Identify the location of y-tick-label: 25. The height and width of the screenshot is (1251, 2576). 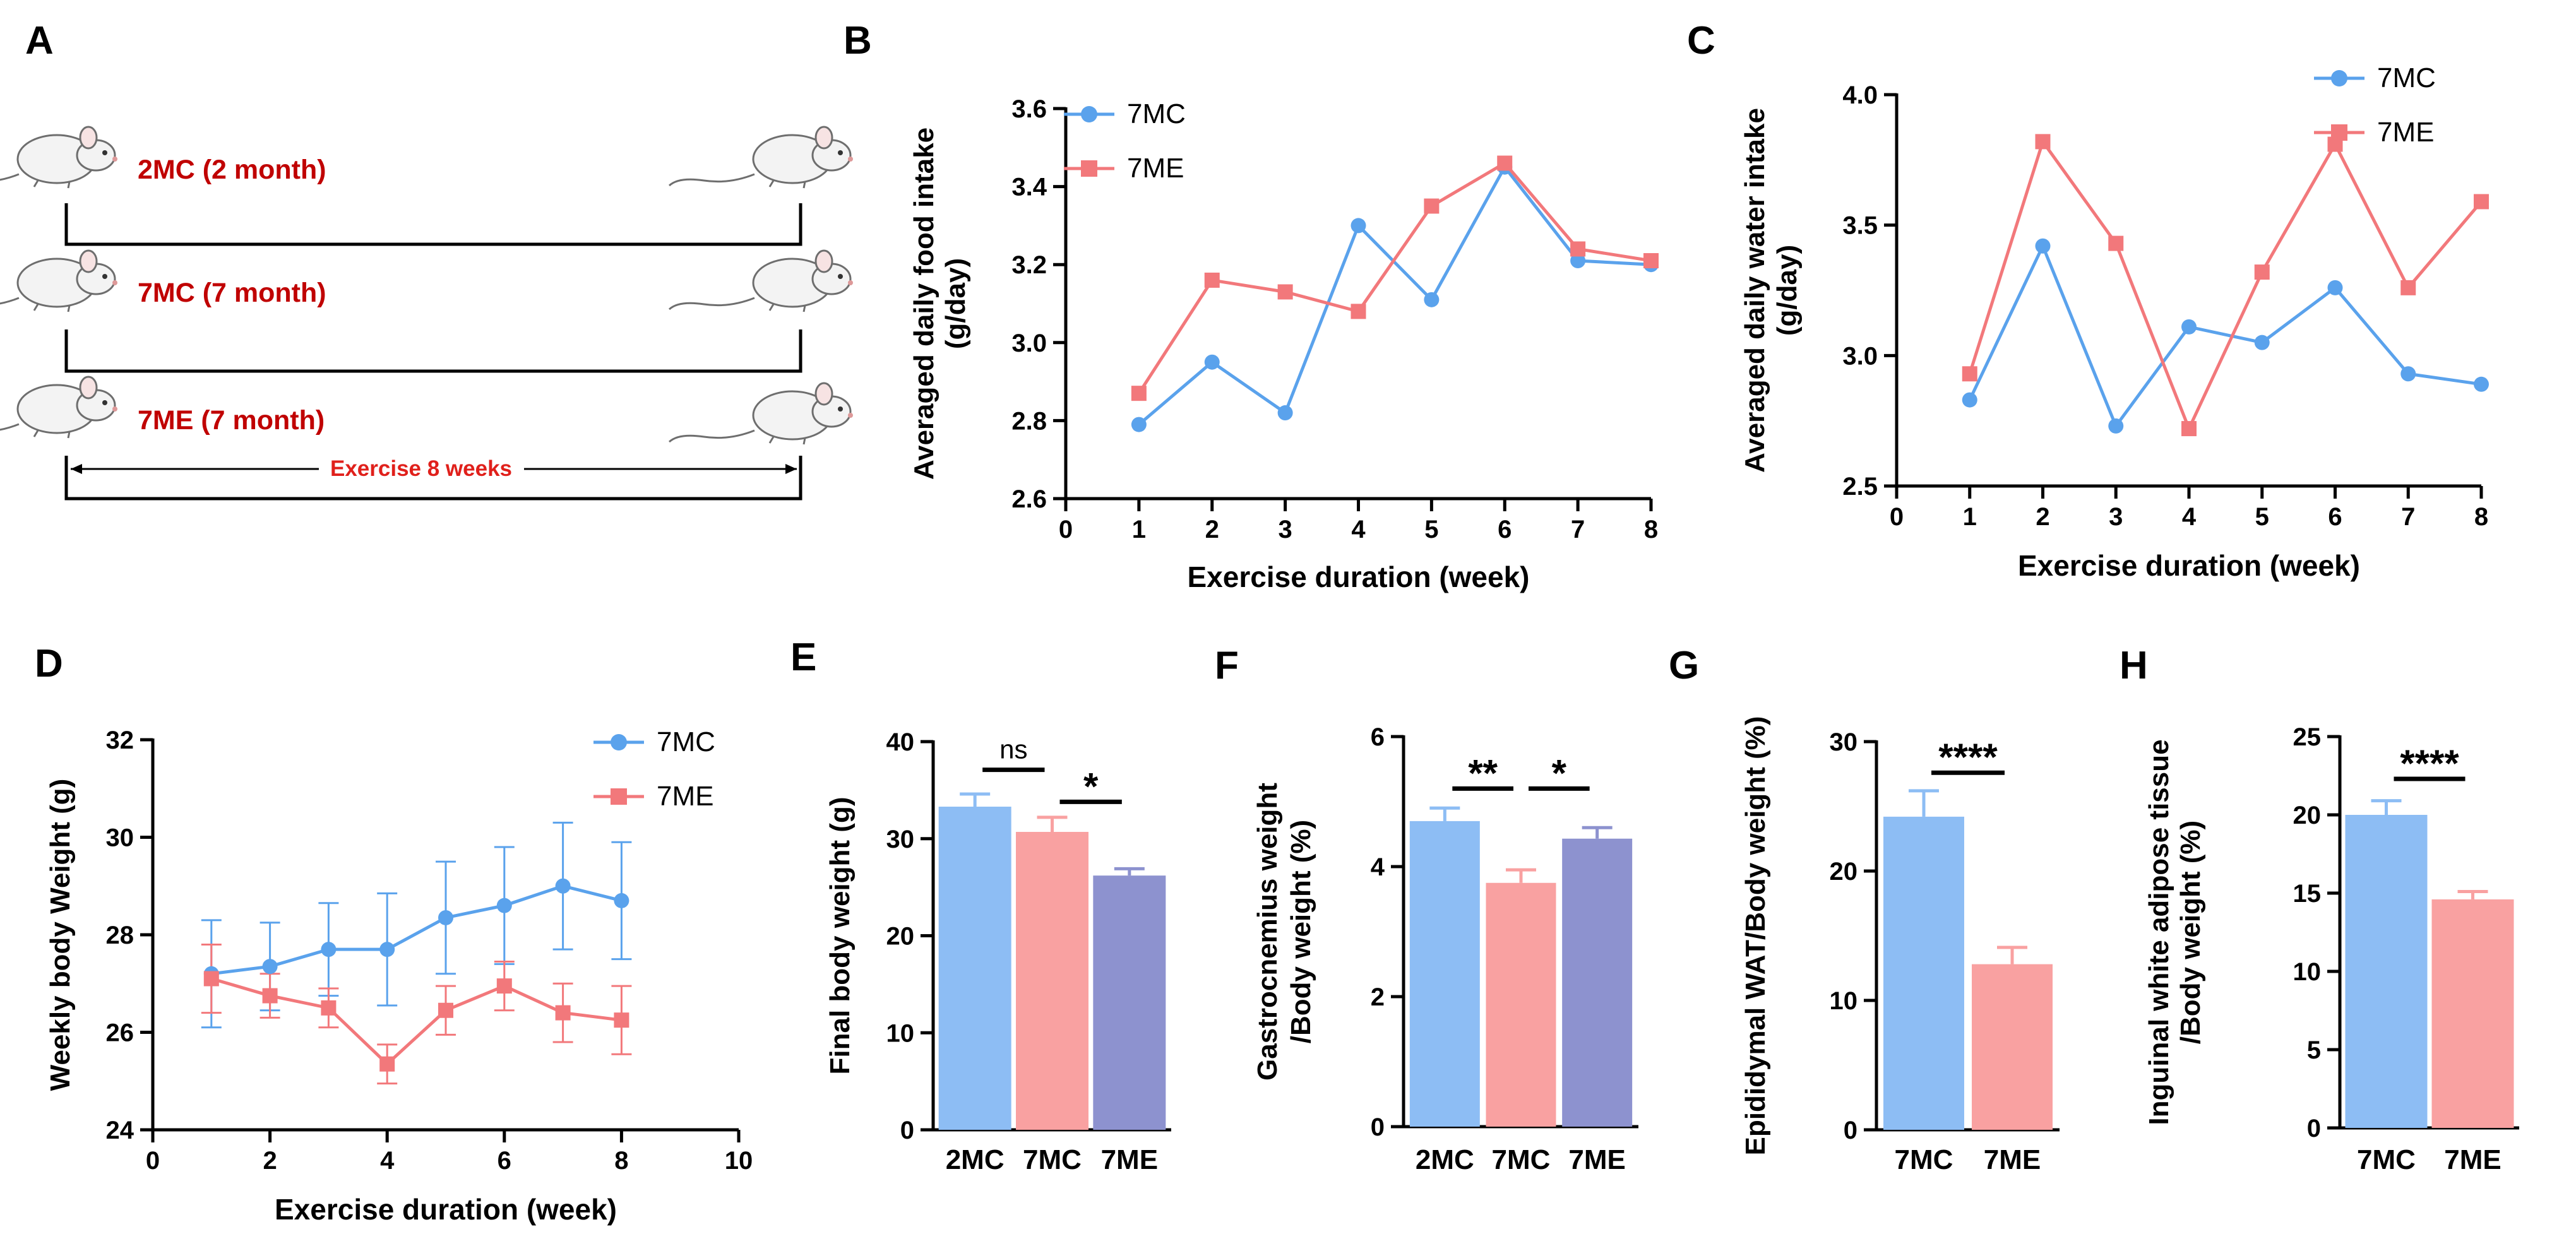
(2307, 737).